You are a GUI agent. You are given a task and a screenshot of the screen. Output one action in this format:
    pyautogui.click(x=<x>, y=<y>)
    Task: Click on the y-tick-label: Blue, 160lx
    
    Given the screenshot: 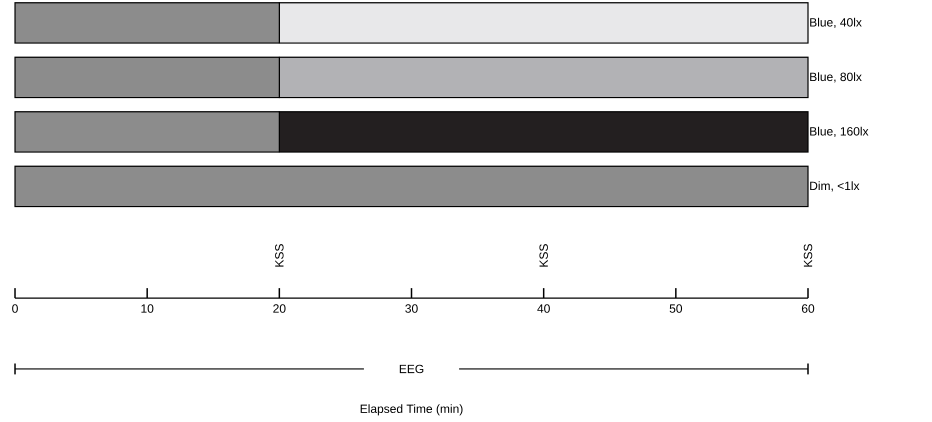 What is the action you would take?
    pyautogui.click(x=839, y=132)
    